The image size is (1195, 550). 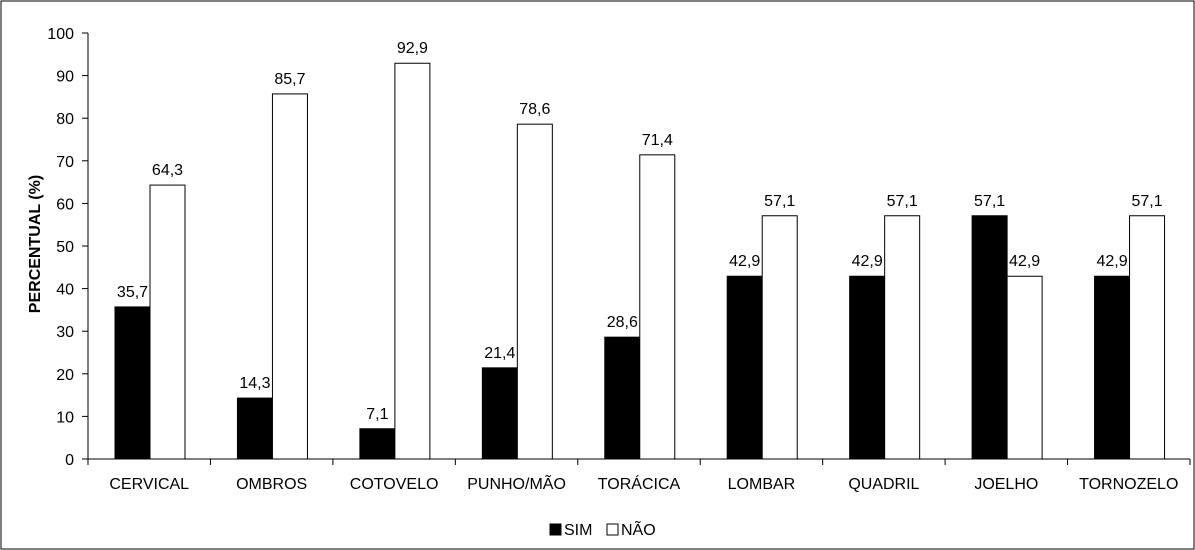 I want to click on legend-label-sim: SIM, so click(x=578, y=530).